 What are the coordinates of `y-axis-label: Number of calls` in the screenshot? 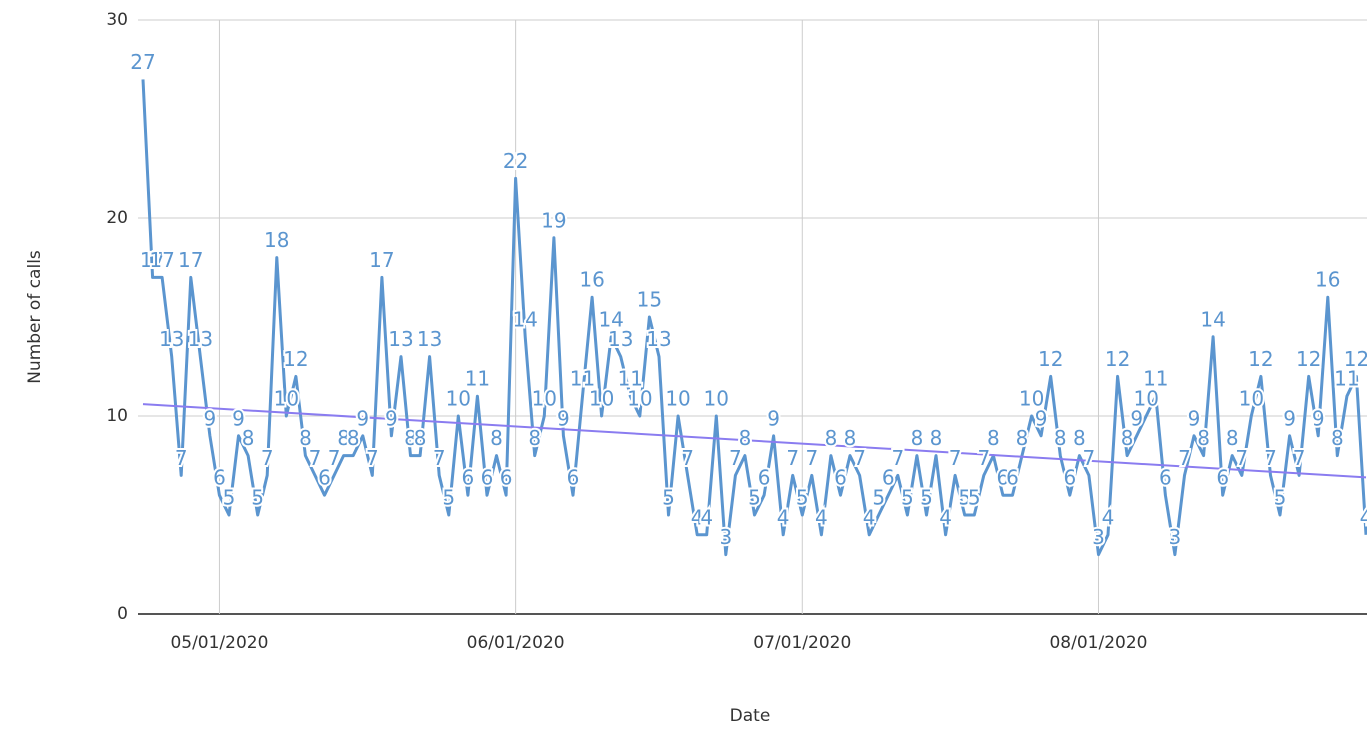 It's located at (35, 317).